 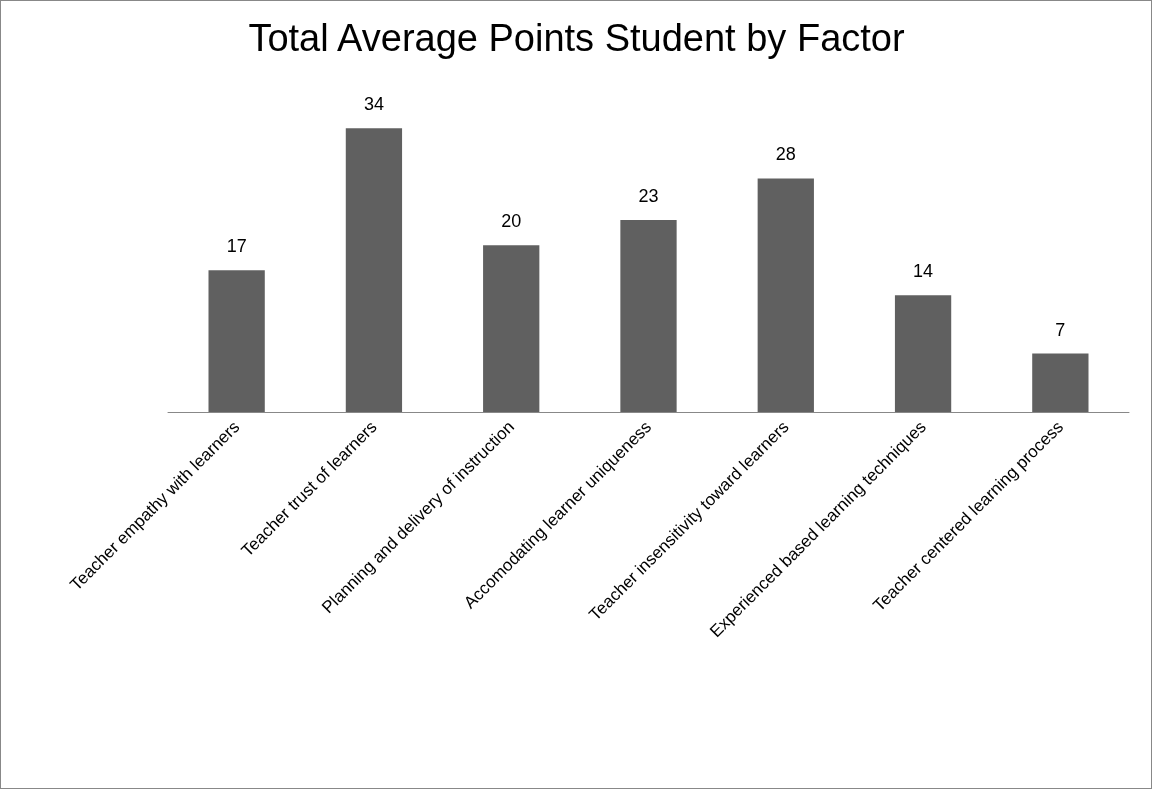 What do you see at coordinates (923, 271) in the screenshot?
I see `data-label: 14` at bounding box center [923, 271].